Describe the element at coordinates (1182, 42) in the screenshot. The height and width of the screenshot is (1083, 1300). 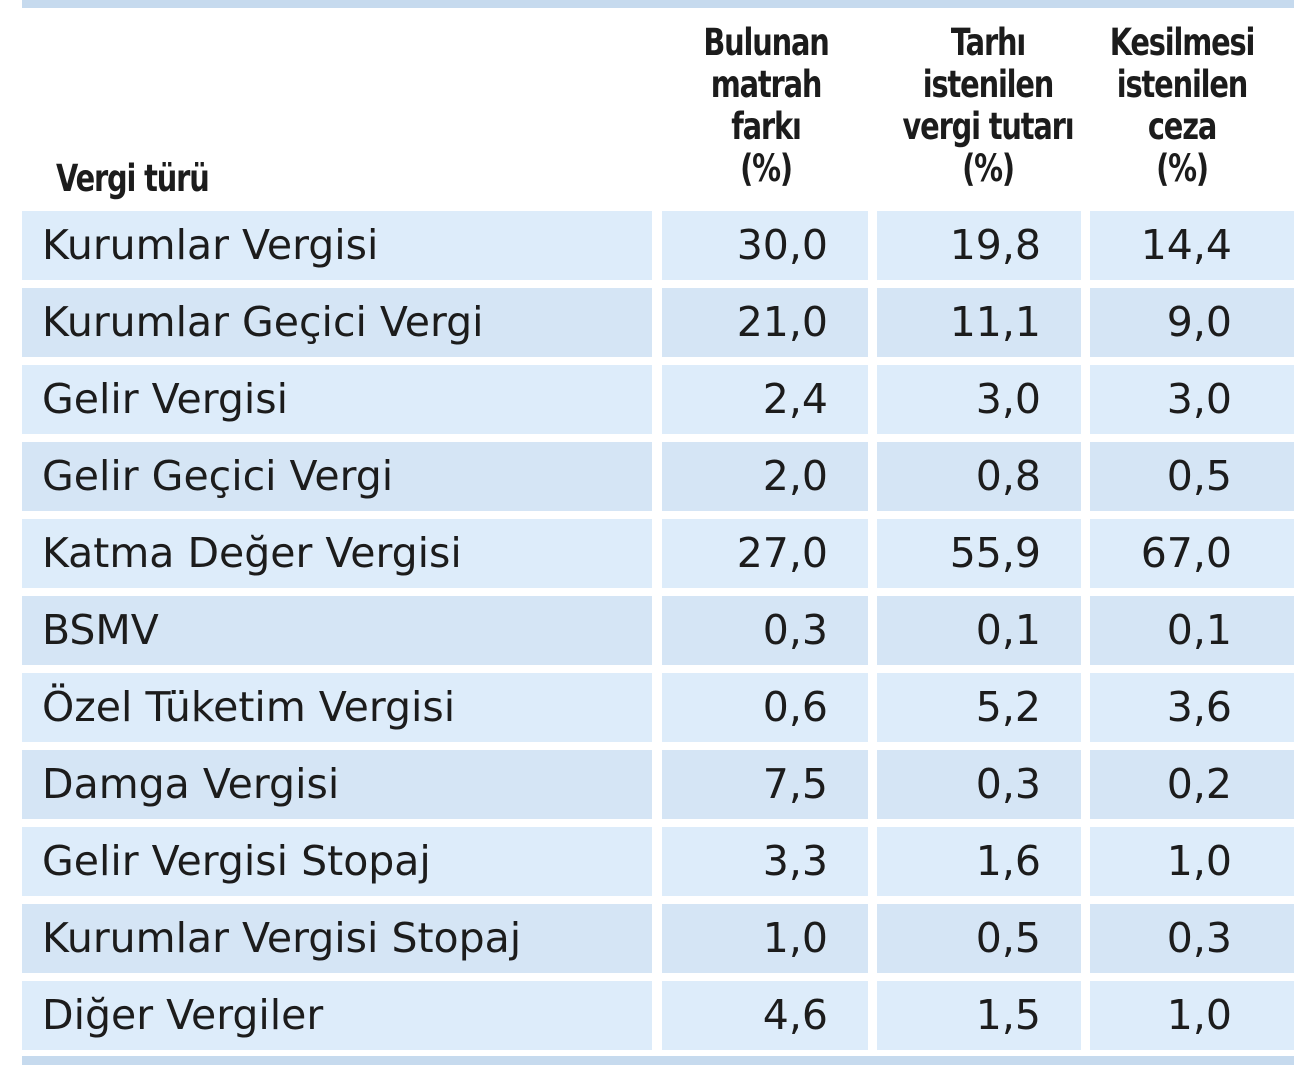
I see `header-line: Kesilmesi` at that location.